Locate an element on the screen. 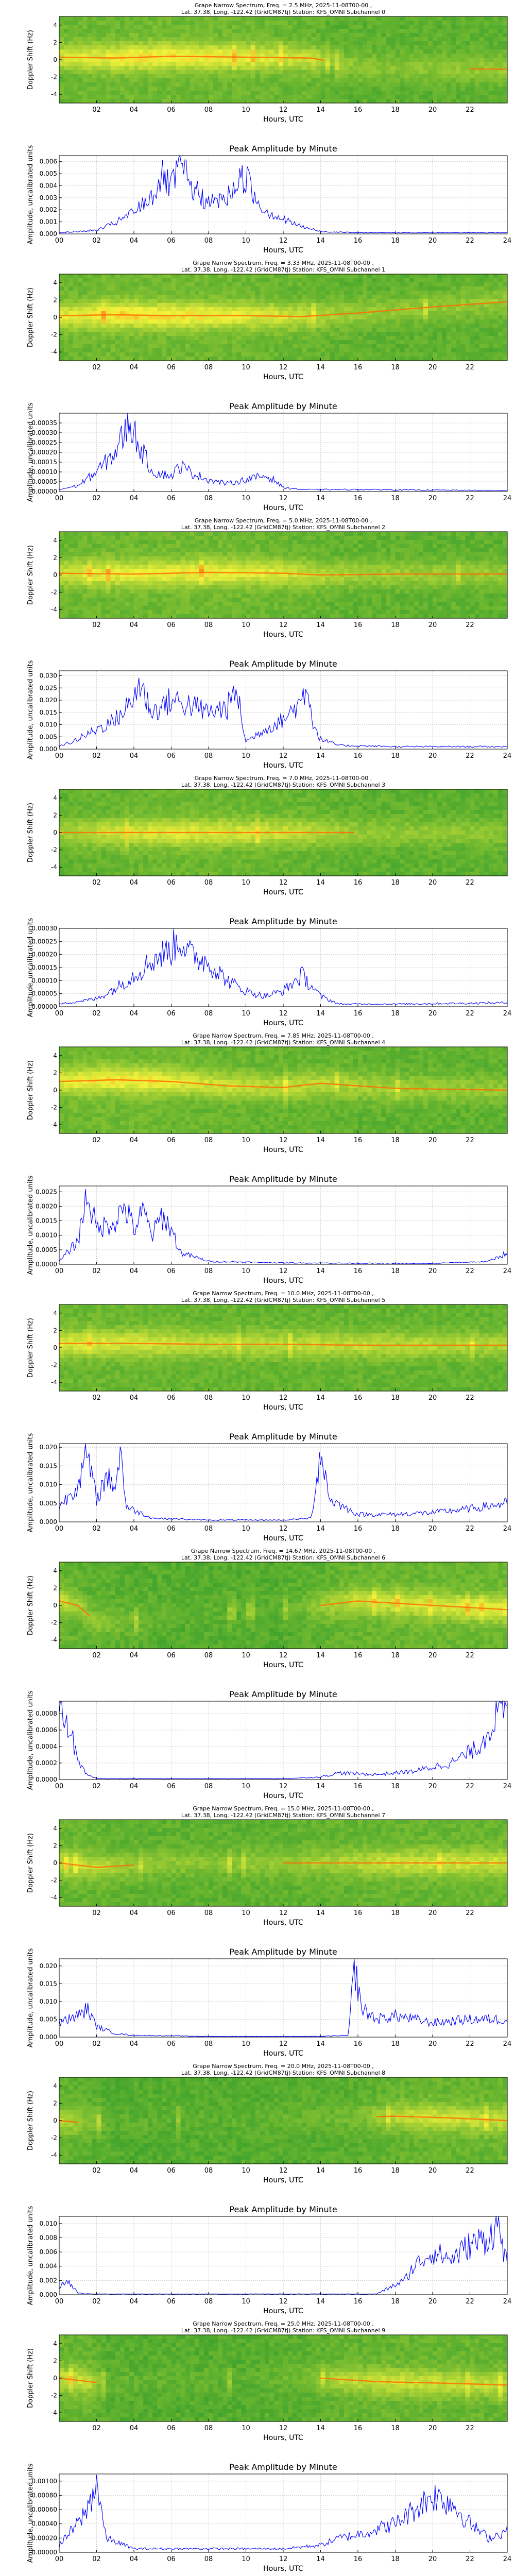 The image size is (515, 2576). y-tick-label: 0.00035 is located at coordinates (44, 423).